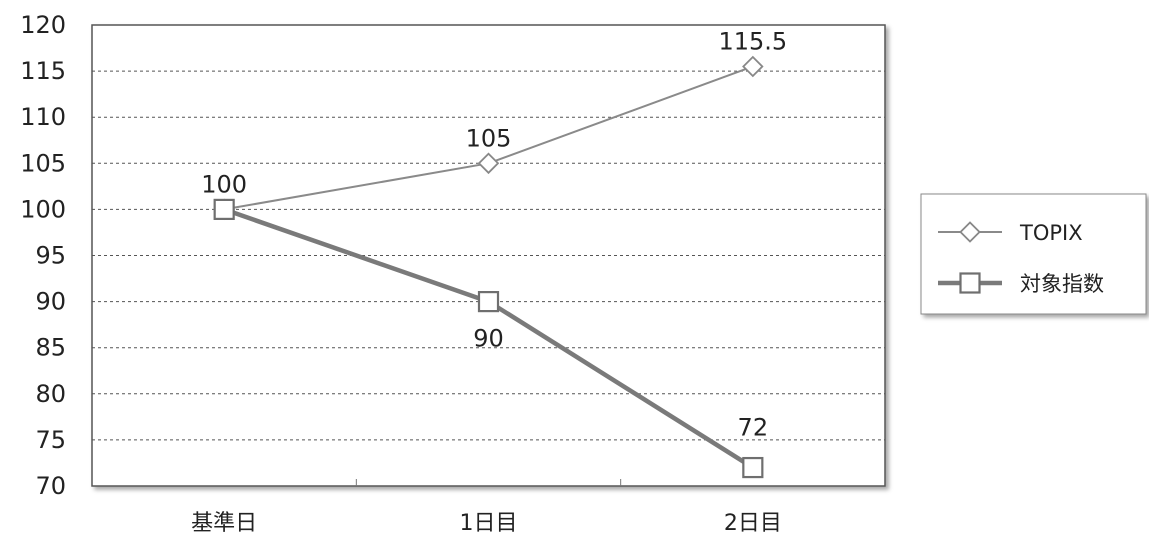 This screenshot has height=533, width=1149. What do you see at coordinates (970, 283) in the screenshot?
I see `legend-square-marker` at bounding box center [970, 283].